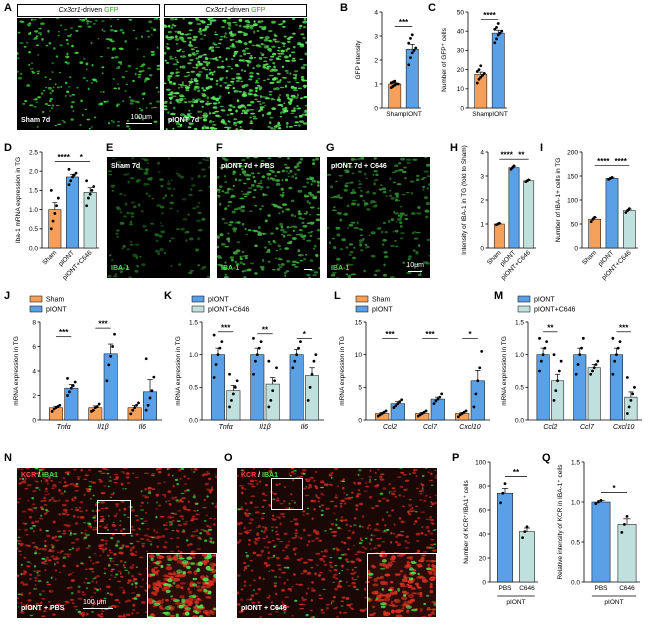  I want to click on scale-label: 100 μm, so click(95, 602).